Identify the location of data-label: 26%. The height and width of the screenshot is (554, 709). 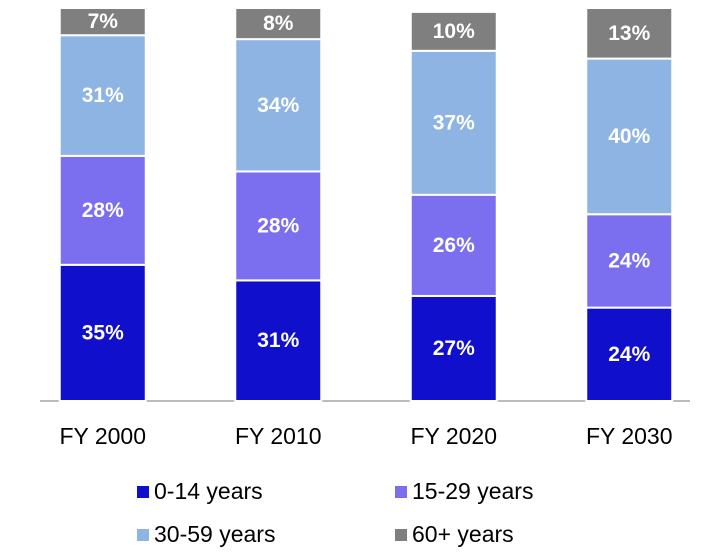
(454, 245).